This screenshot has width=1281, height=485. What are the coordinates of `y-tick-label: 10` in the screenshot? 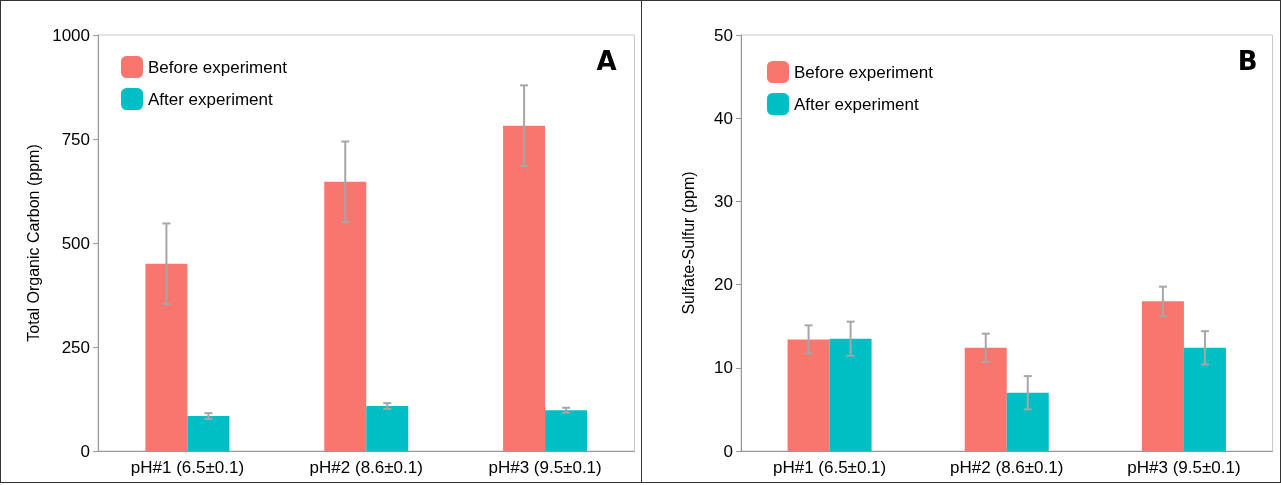 It's located at (723, 368).